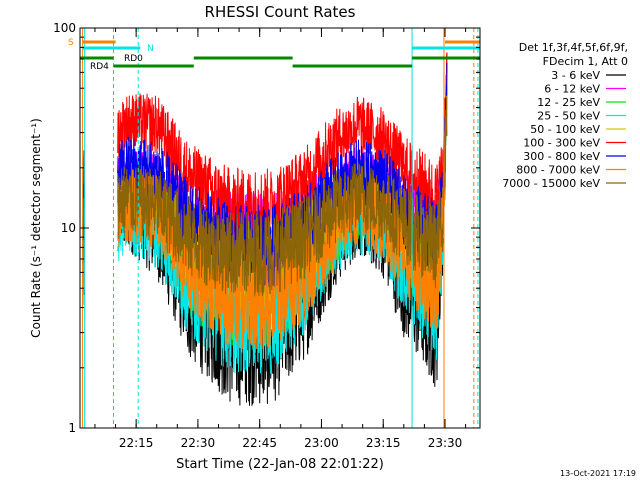 The image size is (640, 480). I want to click on flag-bars: S N RD0 RD4, so click(274, 55).